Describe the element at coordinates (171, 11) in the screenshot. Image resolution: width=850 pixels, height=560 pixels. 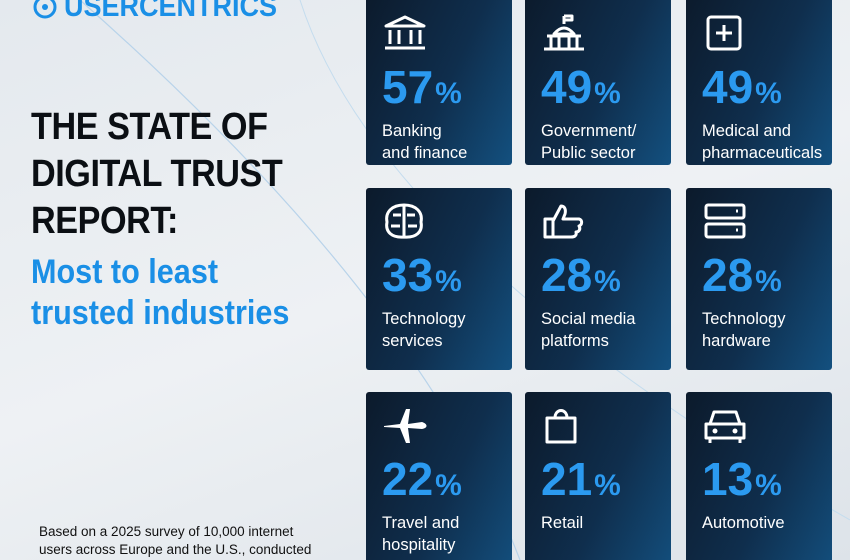
I see `logo-text: USERCENTRICS` at that location.